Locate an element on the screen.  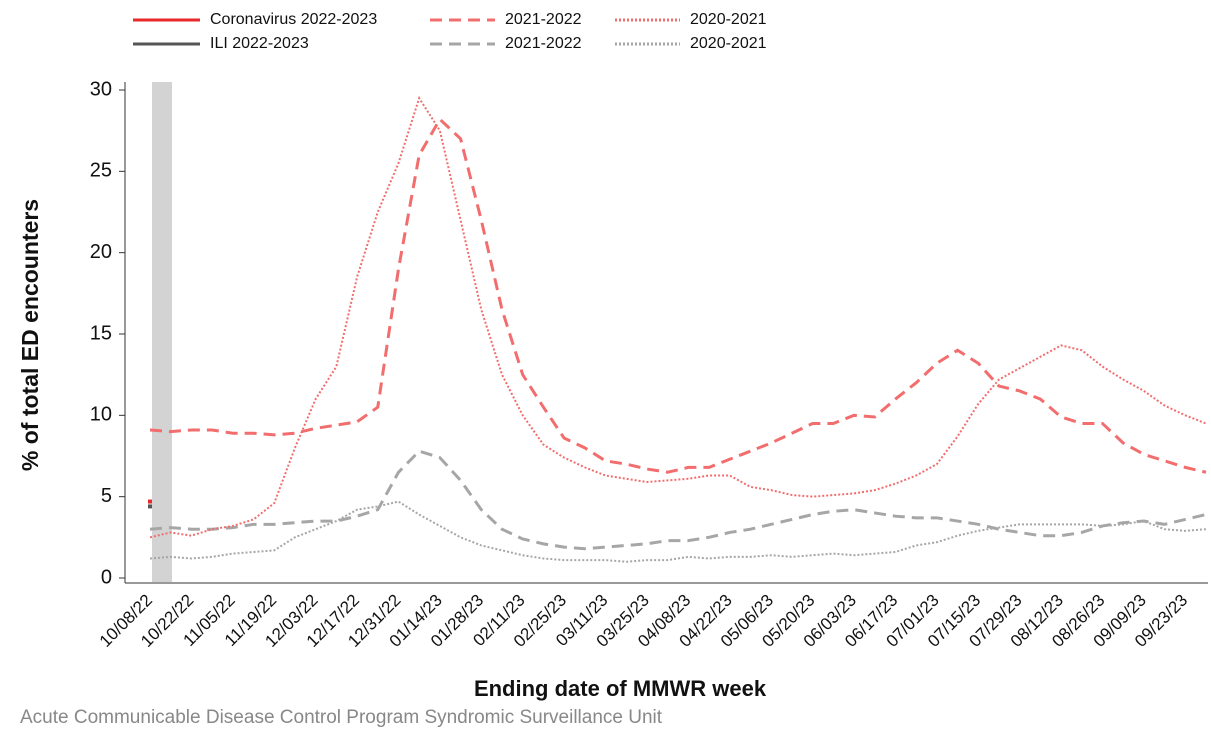
y-tick-label: 0 is located at coordinates (106, 577).